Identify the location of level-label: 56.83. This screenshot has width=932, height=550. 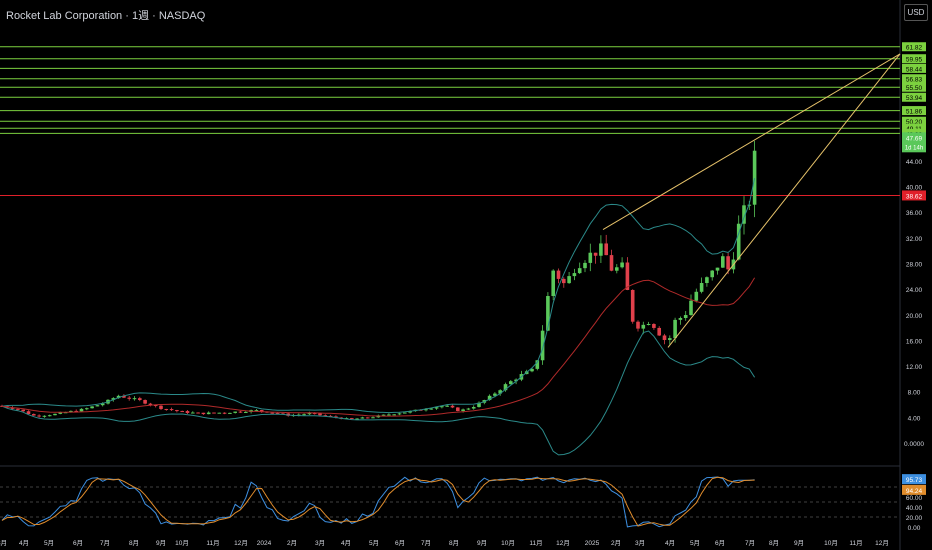
(914, 79).